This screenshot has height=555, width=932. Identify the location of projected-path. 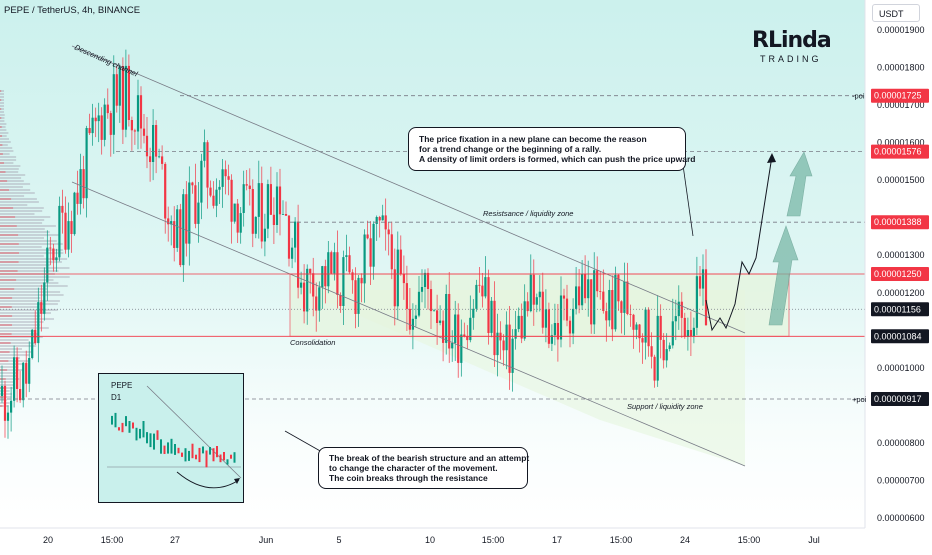
(739, 243).